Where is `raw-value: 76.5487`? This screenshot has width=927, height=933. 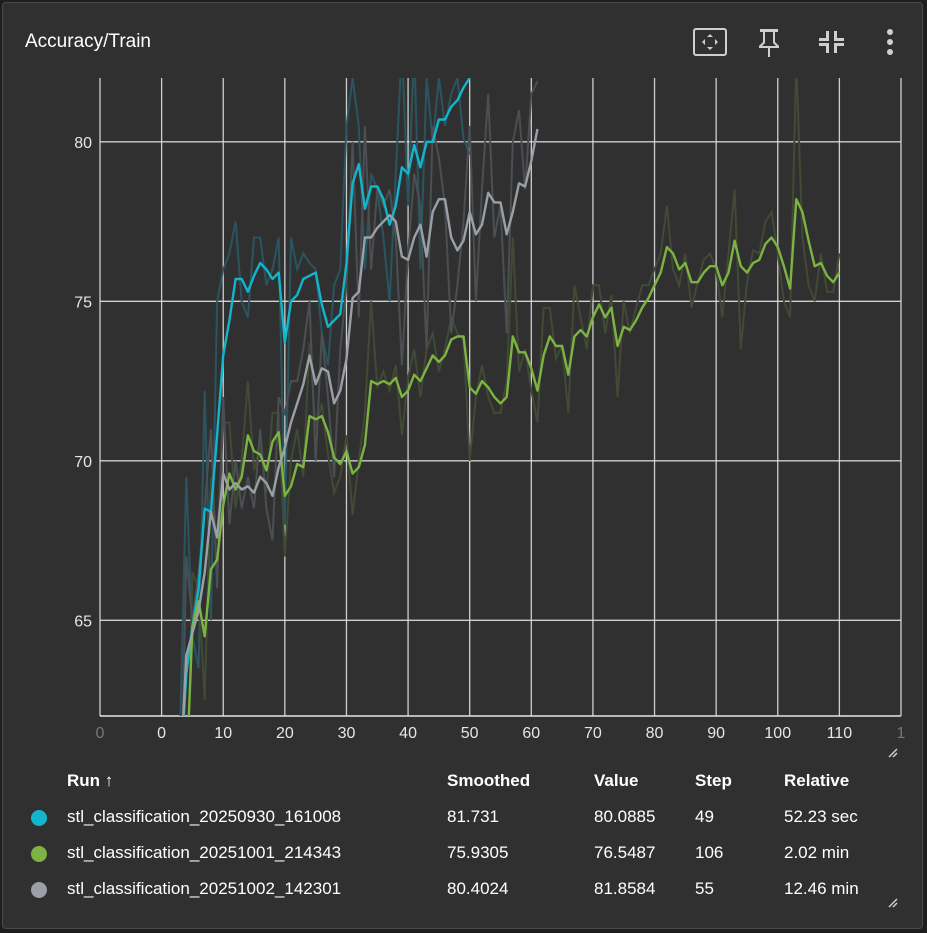 raw-value: 76.5487 is located at coordinates (624, 853).